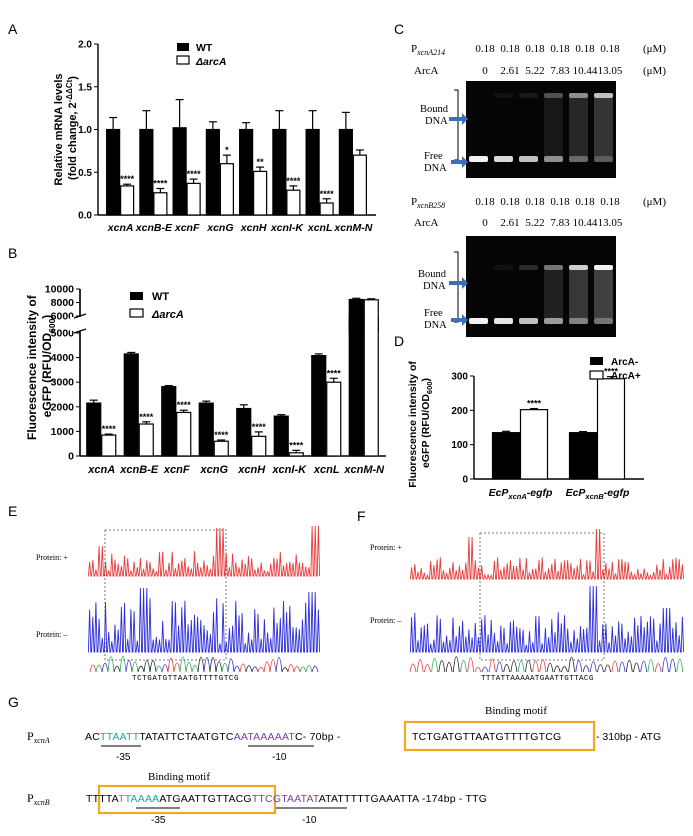 The height and width of the screenshot is (836, 693). What do you see at coordinates (465, 480) in the screenshot?
I see `y-tick-label: 0` at bounding box center [465, 480].